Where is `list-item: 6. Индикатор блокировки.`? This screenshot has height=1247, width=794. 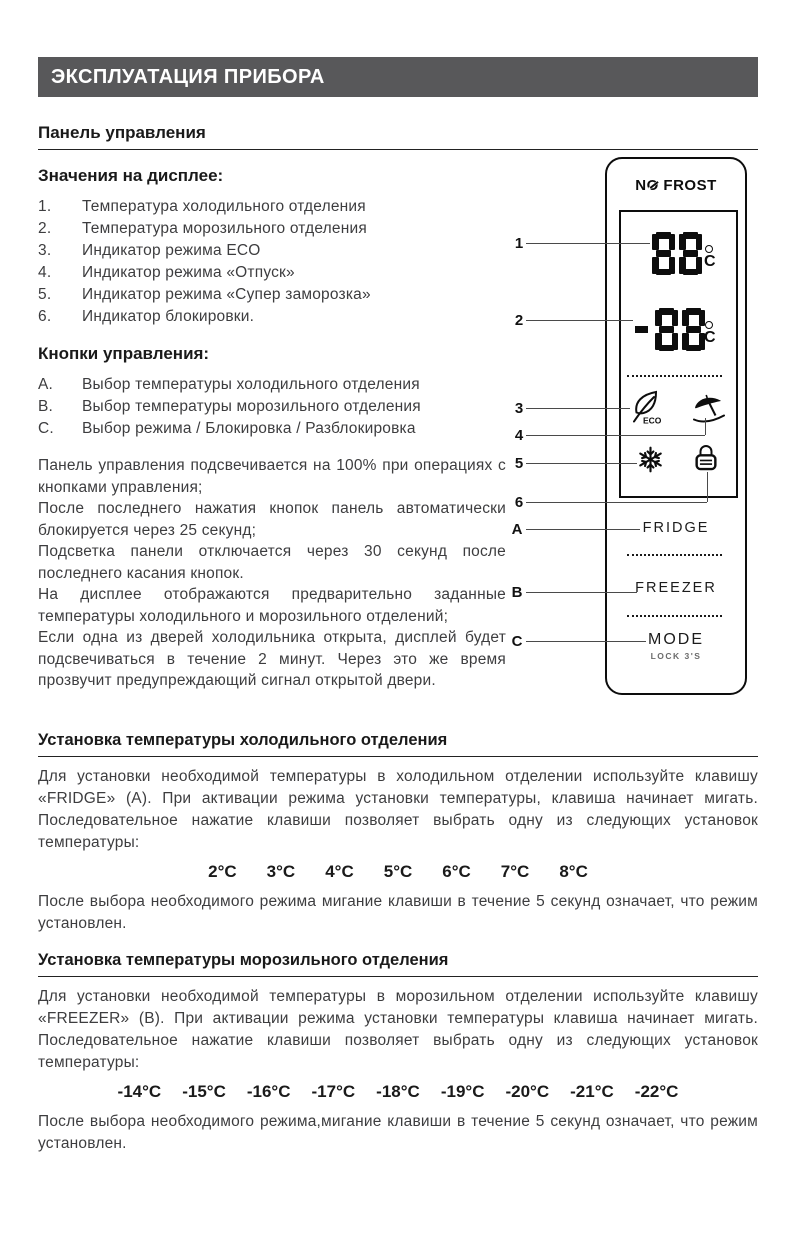
list-item: 6. Индикатор блокировки. is located at coordinates (272, 317).